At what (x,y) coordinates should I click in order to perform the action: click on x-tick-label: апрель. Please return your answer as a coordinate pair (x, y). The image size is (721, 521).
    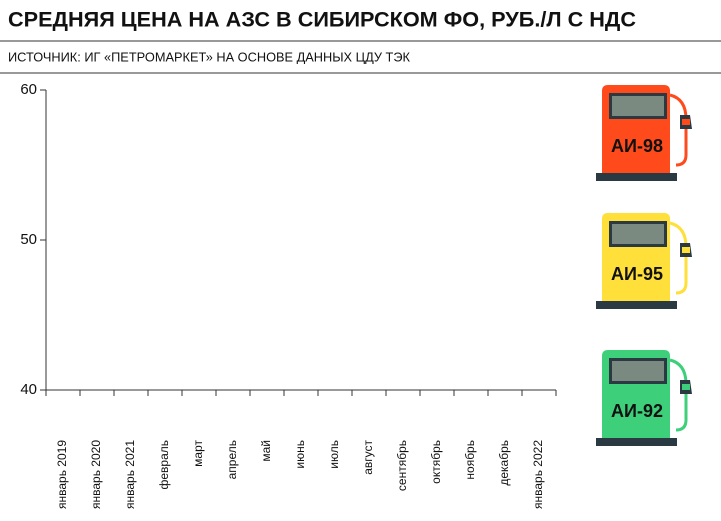
    Looking at the image, I should click on (232, 459).